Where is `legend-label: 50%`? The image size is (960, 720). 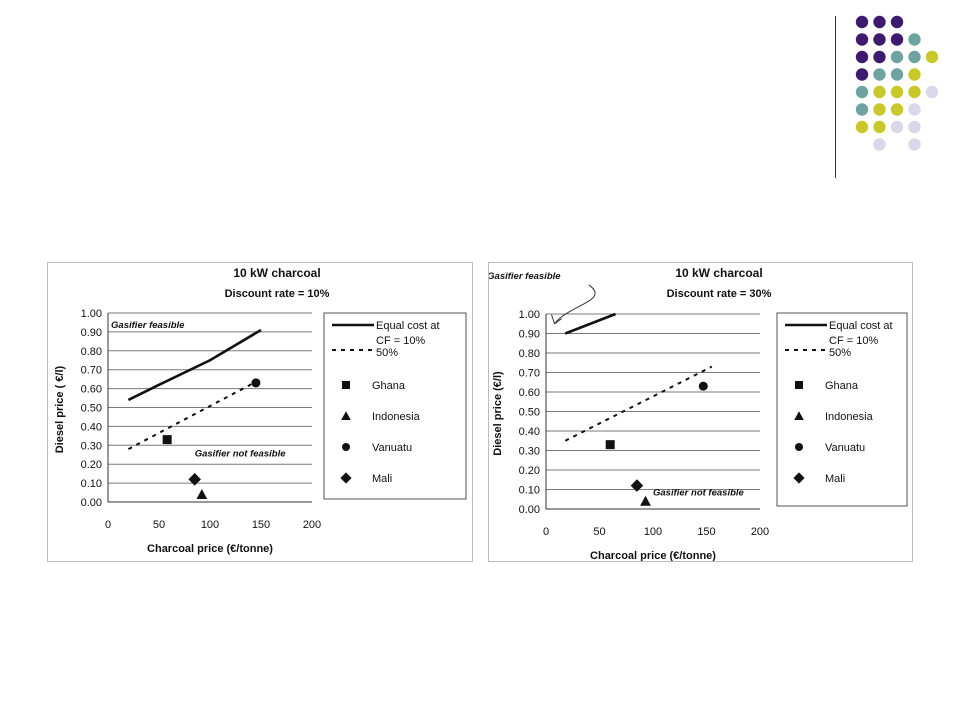 legend-label: 50% is located at coordinates (387, 353).